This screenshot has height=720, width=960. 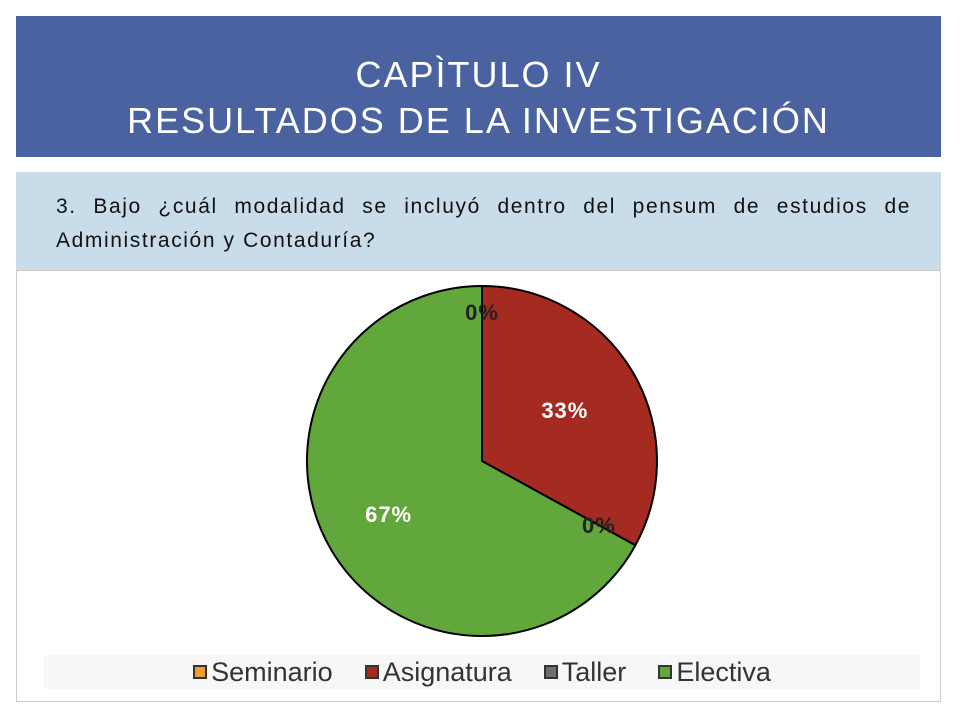 What do you see at coordinates (482, 312) in the screenshot?
I see `data-label-seminario: 0%` at bounding box center [482, 312].